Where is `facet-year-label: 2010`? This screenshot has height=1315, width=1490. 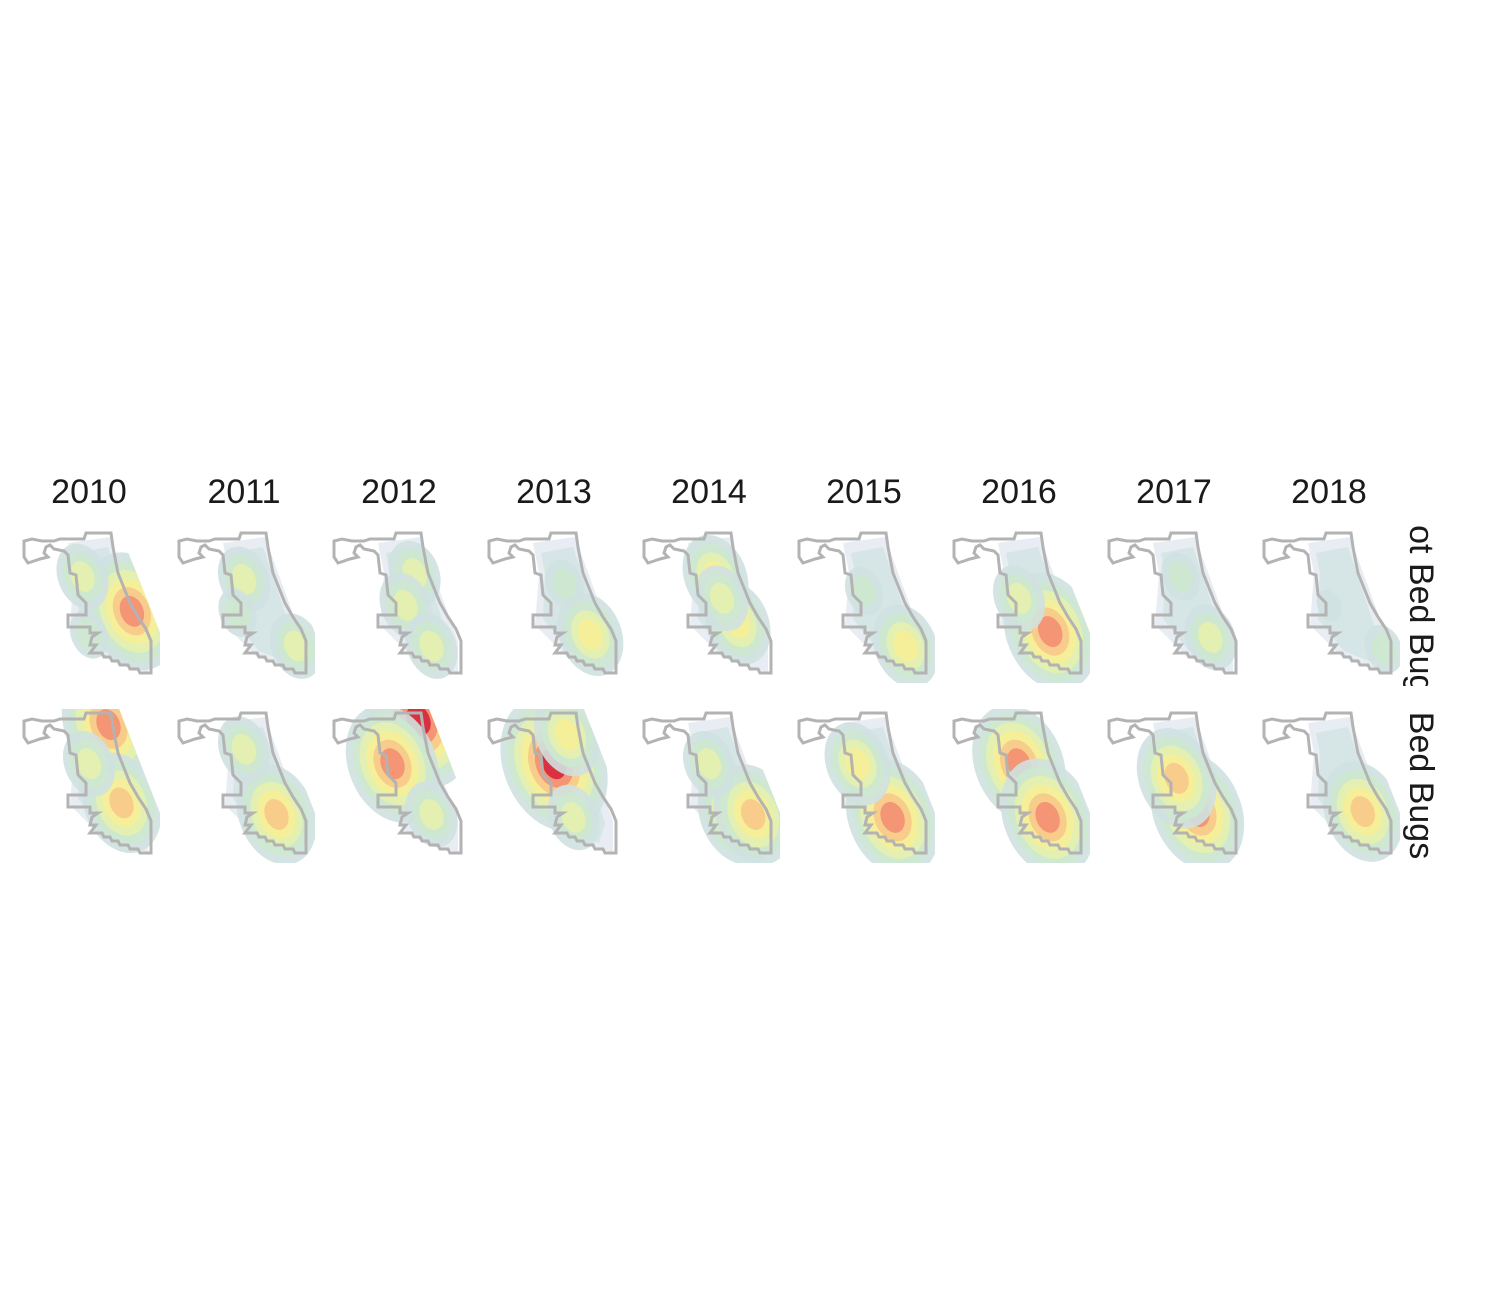
facet-year-label: 2010 is located at coordinates (89, 492).